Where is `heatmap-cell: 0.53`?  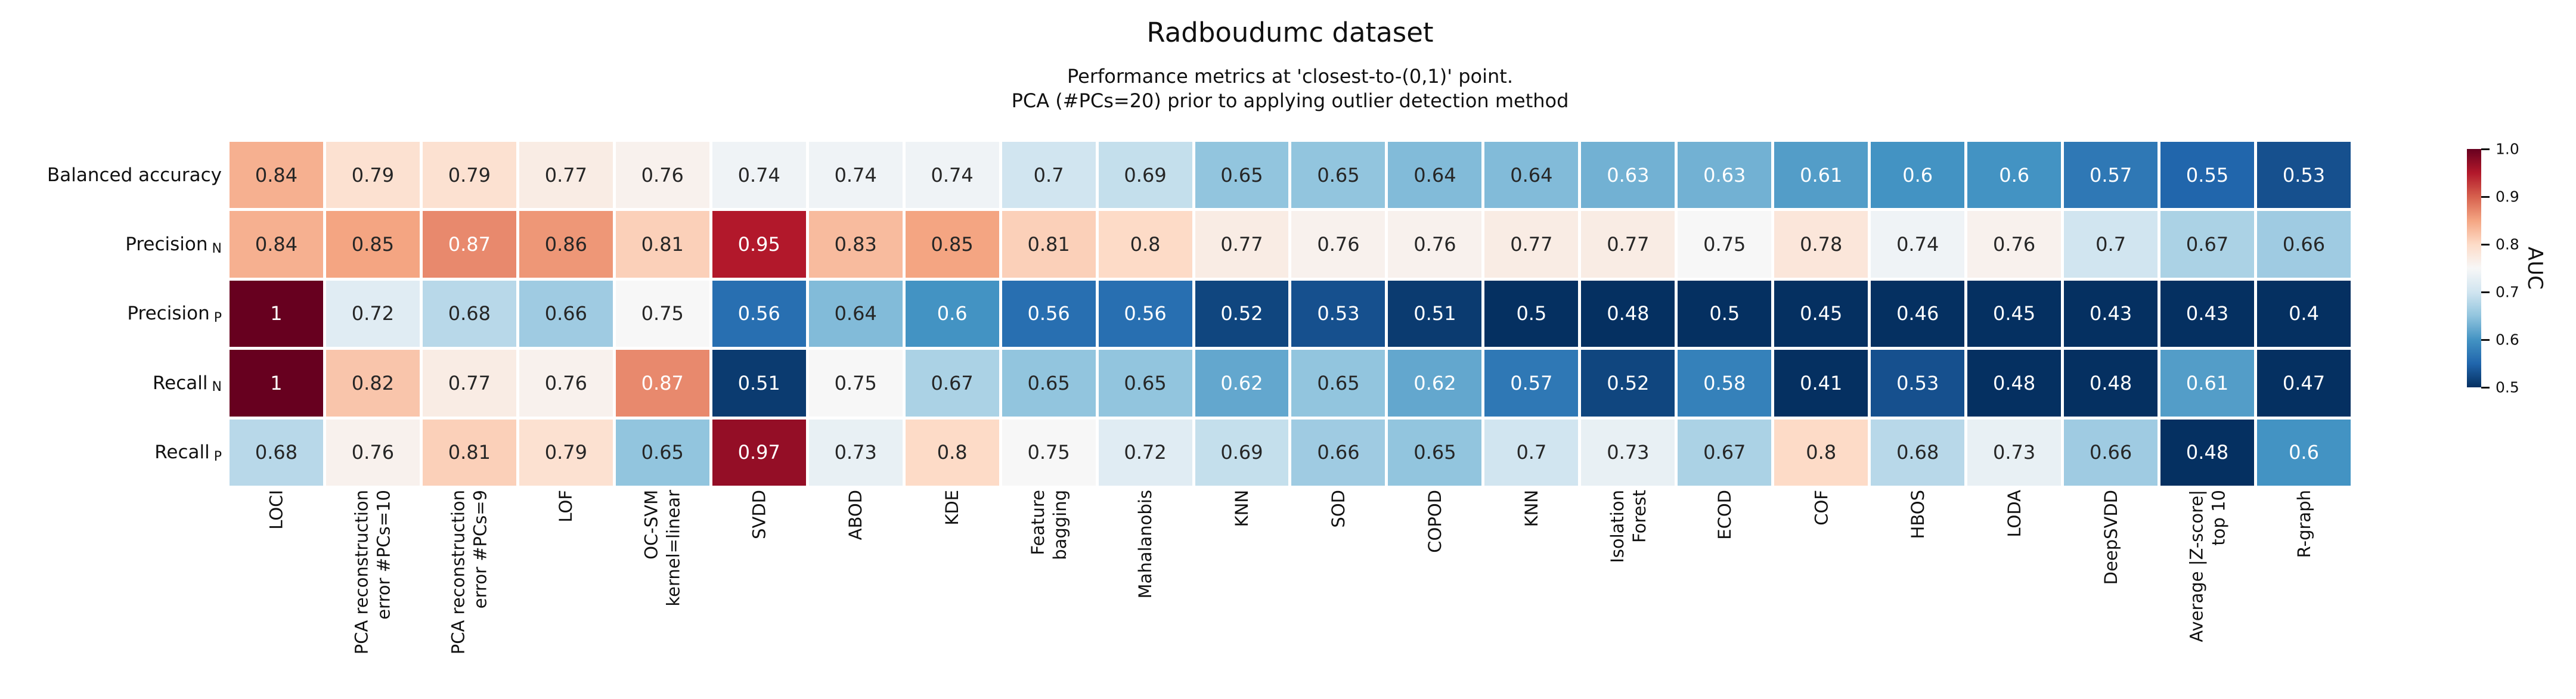
heatmap-cell: 0.53 is located at coordinates (2304, 175).